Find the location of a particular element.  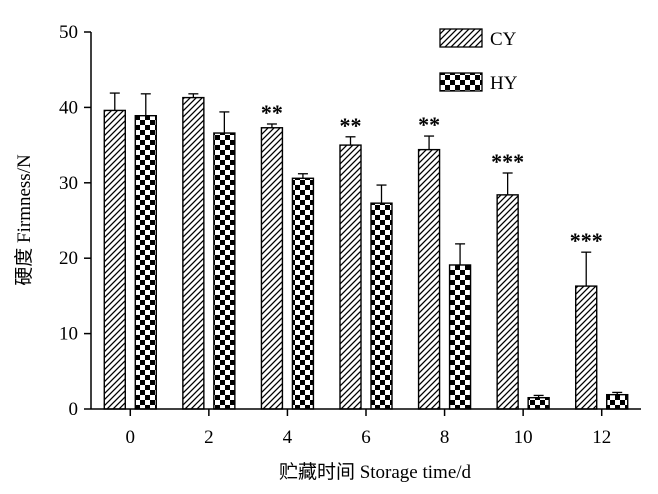

x-tick-label-2: 2 is located at coordinates (209, 437).